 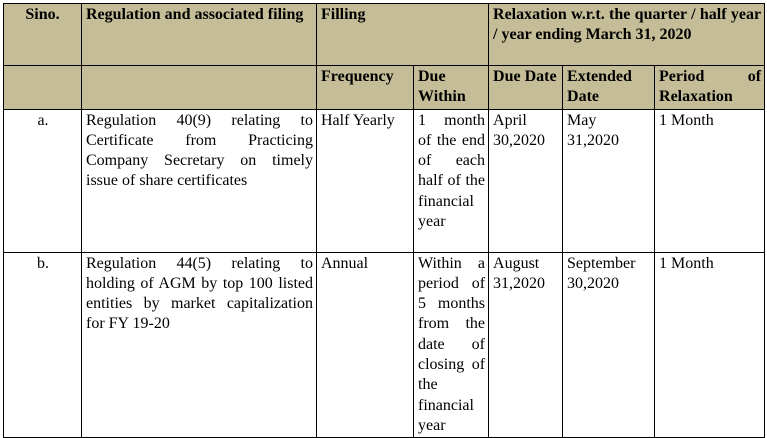 What do you see at coordinates (609, 344) in the screenshot?
I see `extended-date-cell: September 30,2020` at bounding box center [609, 344].